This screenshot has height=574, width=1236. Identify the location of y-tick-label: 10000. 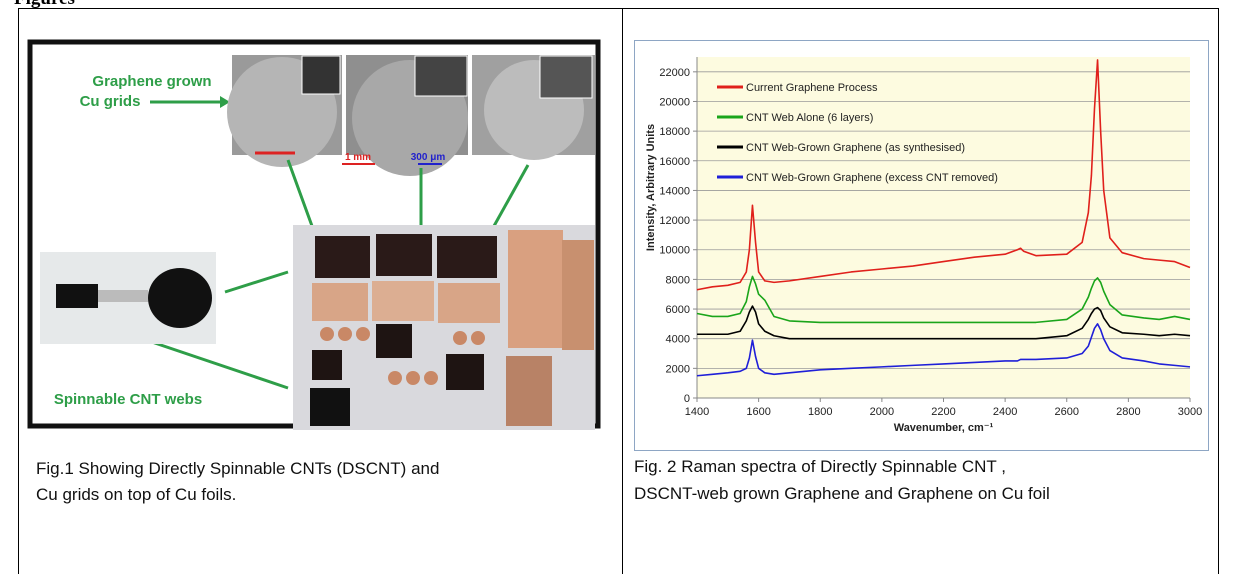
(674, 251).